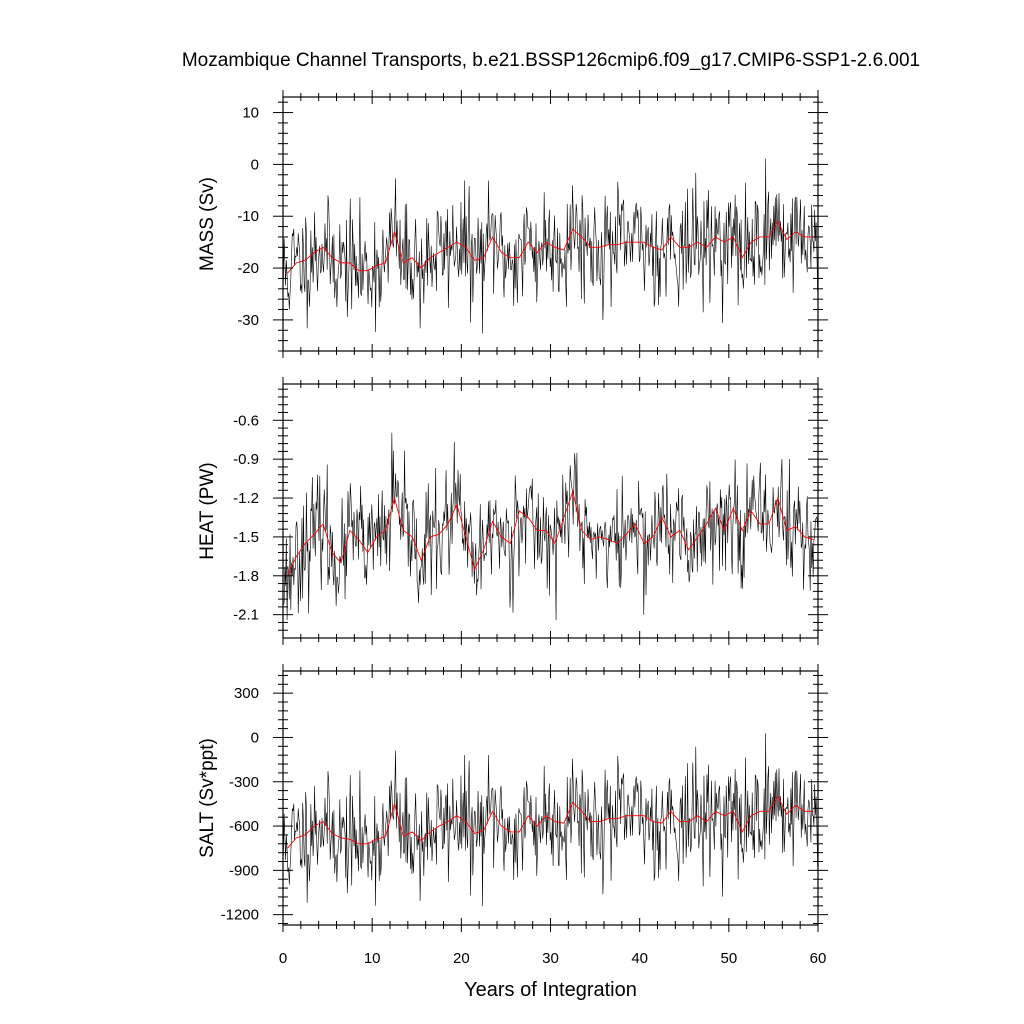 The width and height of the screenshot is (1024, 1024). Describe the element at coordinates (550, 532) in the screenshot. I see `series-annual-heat` at that location.